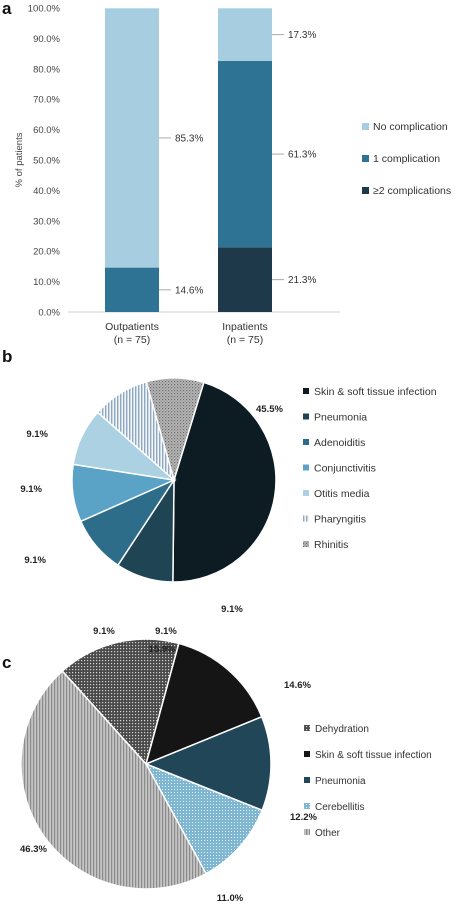 The height and width of the screenshot is (918, 472). Describe the element at coordinates (189, 138) in the screenshot. I see `data-label: 85.3%` at that location.